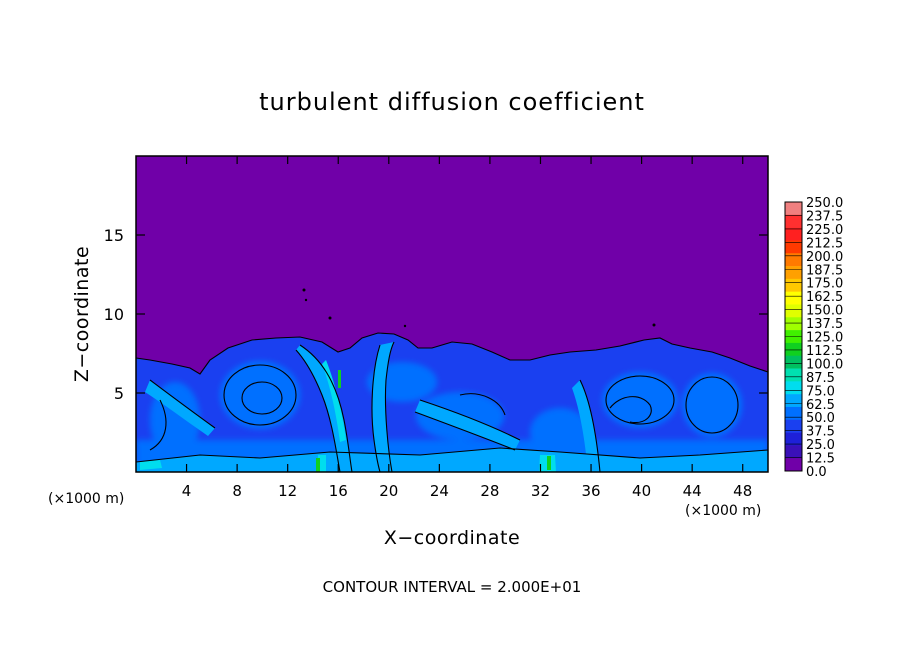 The width and height of the screenshot is (904, 654). I want to click on y-tick-label: 15, so click(114, 235).